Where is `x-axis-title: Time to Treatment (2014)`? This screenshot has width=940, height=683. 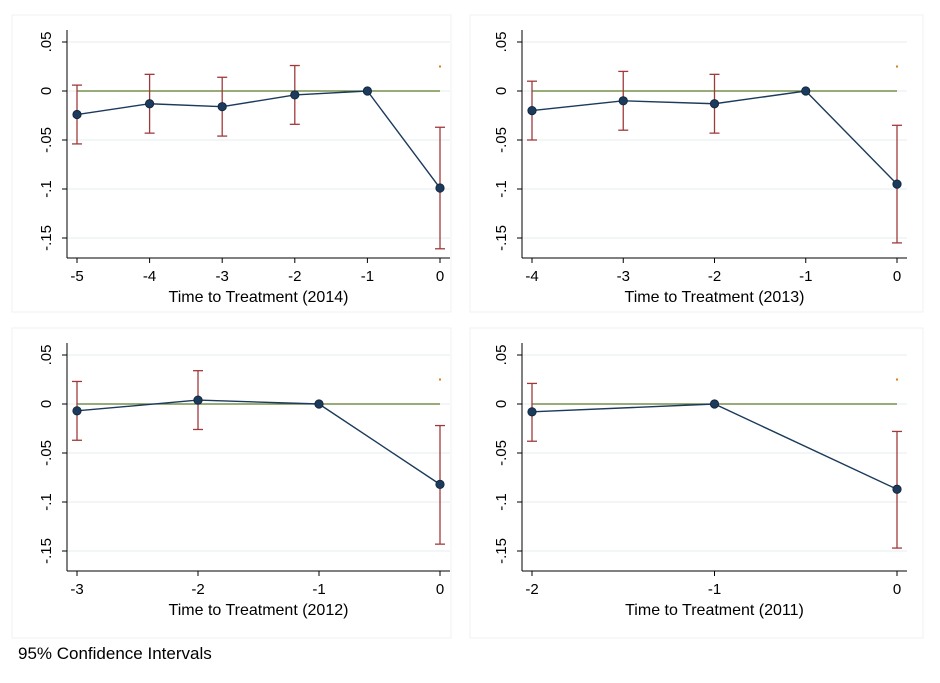 x-axis-title: Time to Treatment (2014) is located at coordinates (259, 297).